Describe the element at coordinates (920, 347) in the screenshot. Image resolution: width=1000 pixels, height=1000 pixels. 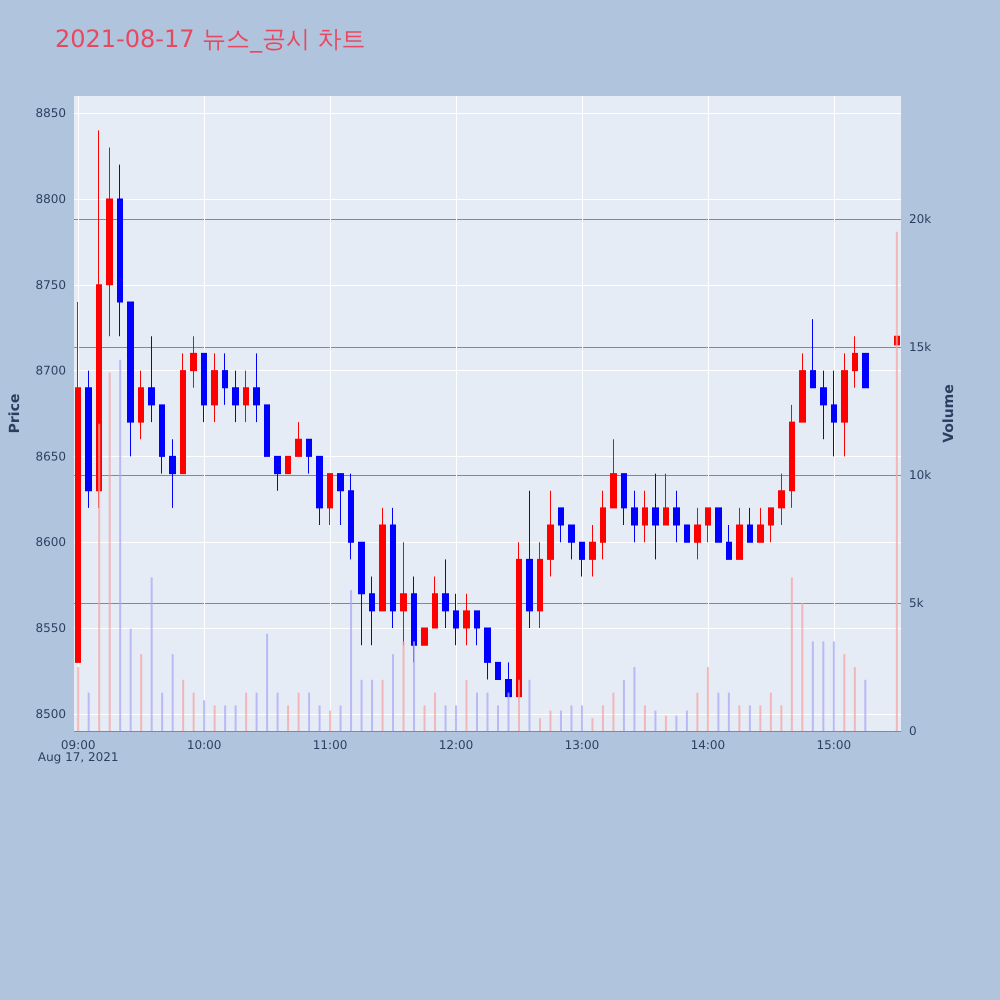
I see `y2-tick-label: 15k` at that location.